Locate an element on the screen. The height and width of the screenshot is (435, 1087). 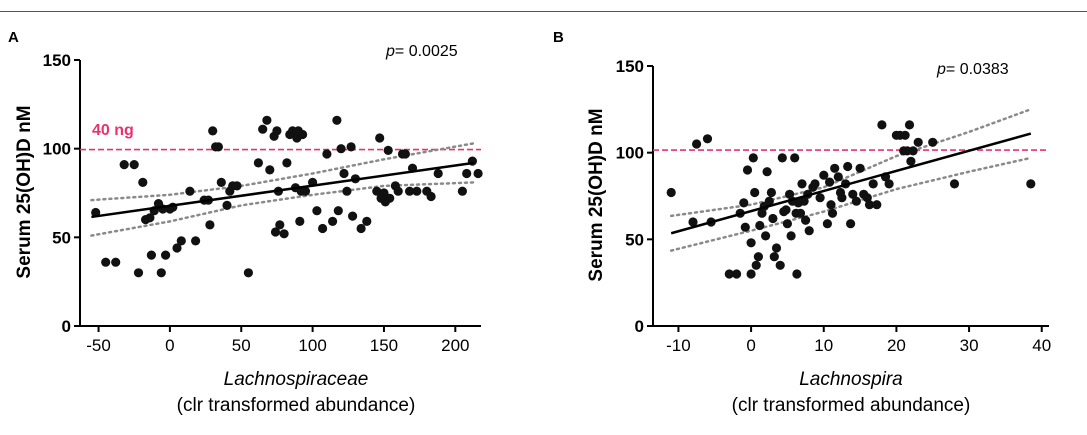
panel-a-pvalue-p: p is located at coordinates (390, 51).